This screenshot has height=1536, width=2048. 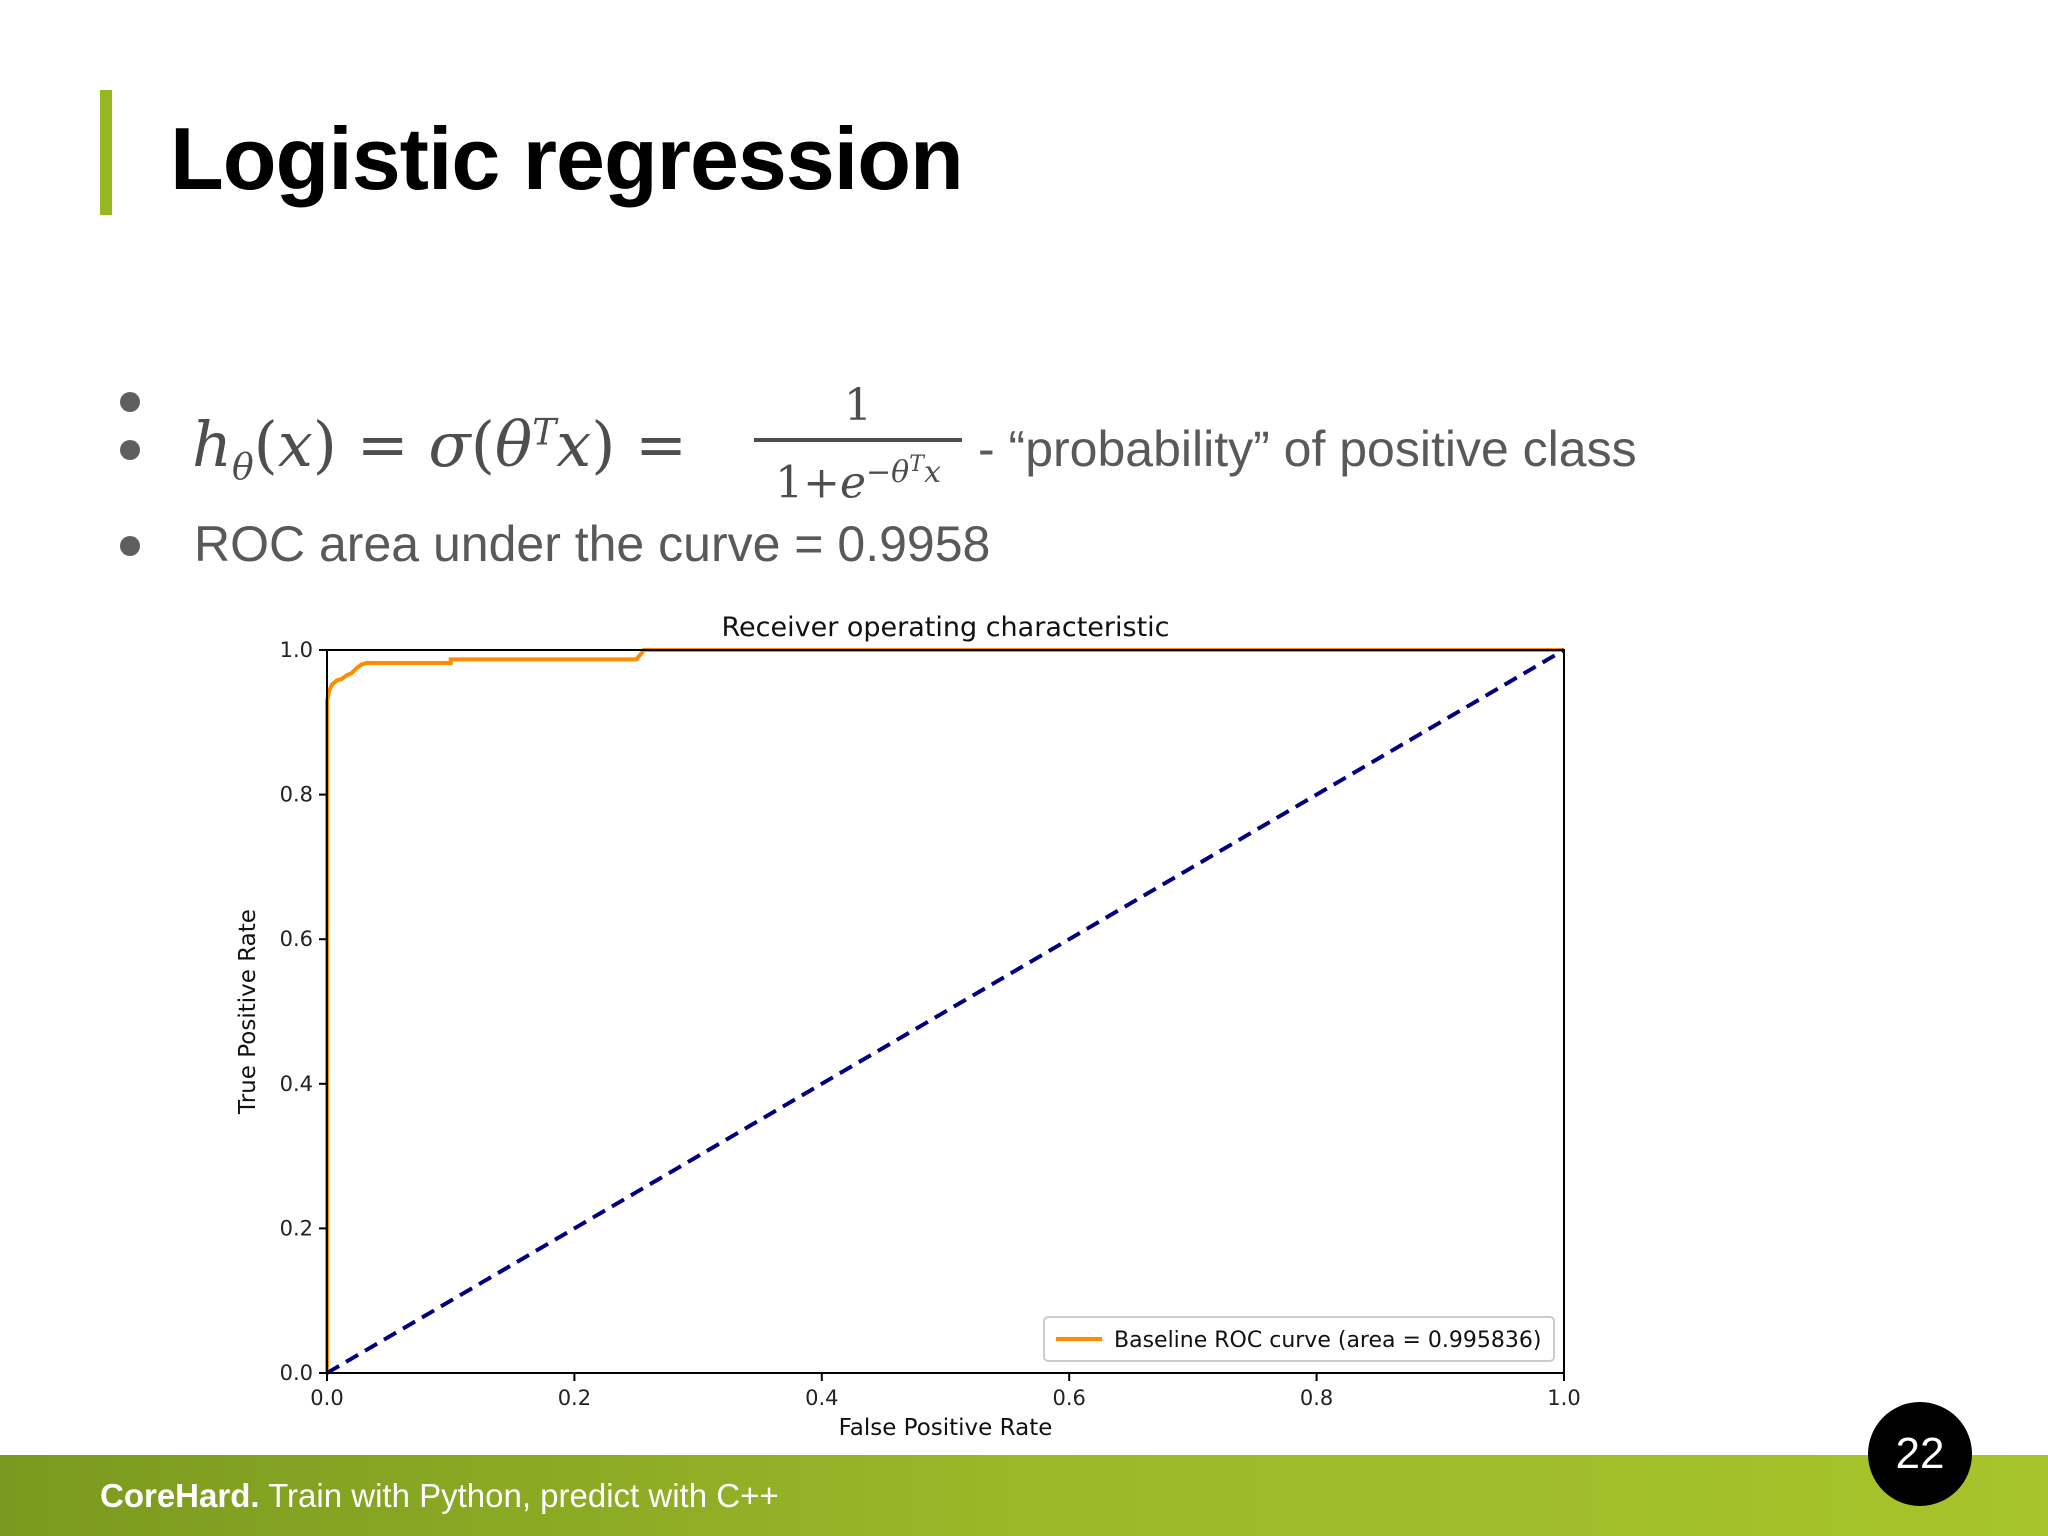 I want to click on formula-denominator: 1+e−θTx, so click(x=858, y=480).